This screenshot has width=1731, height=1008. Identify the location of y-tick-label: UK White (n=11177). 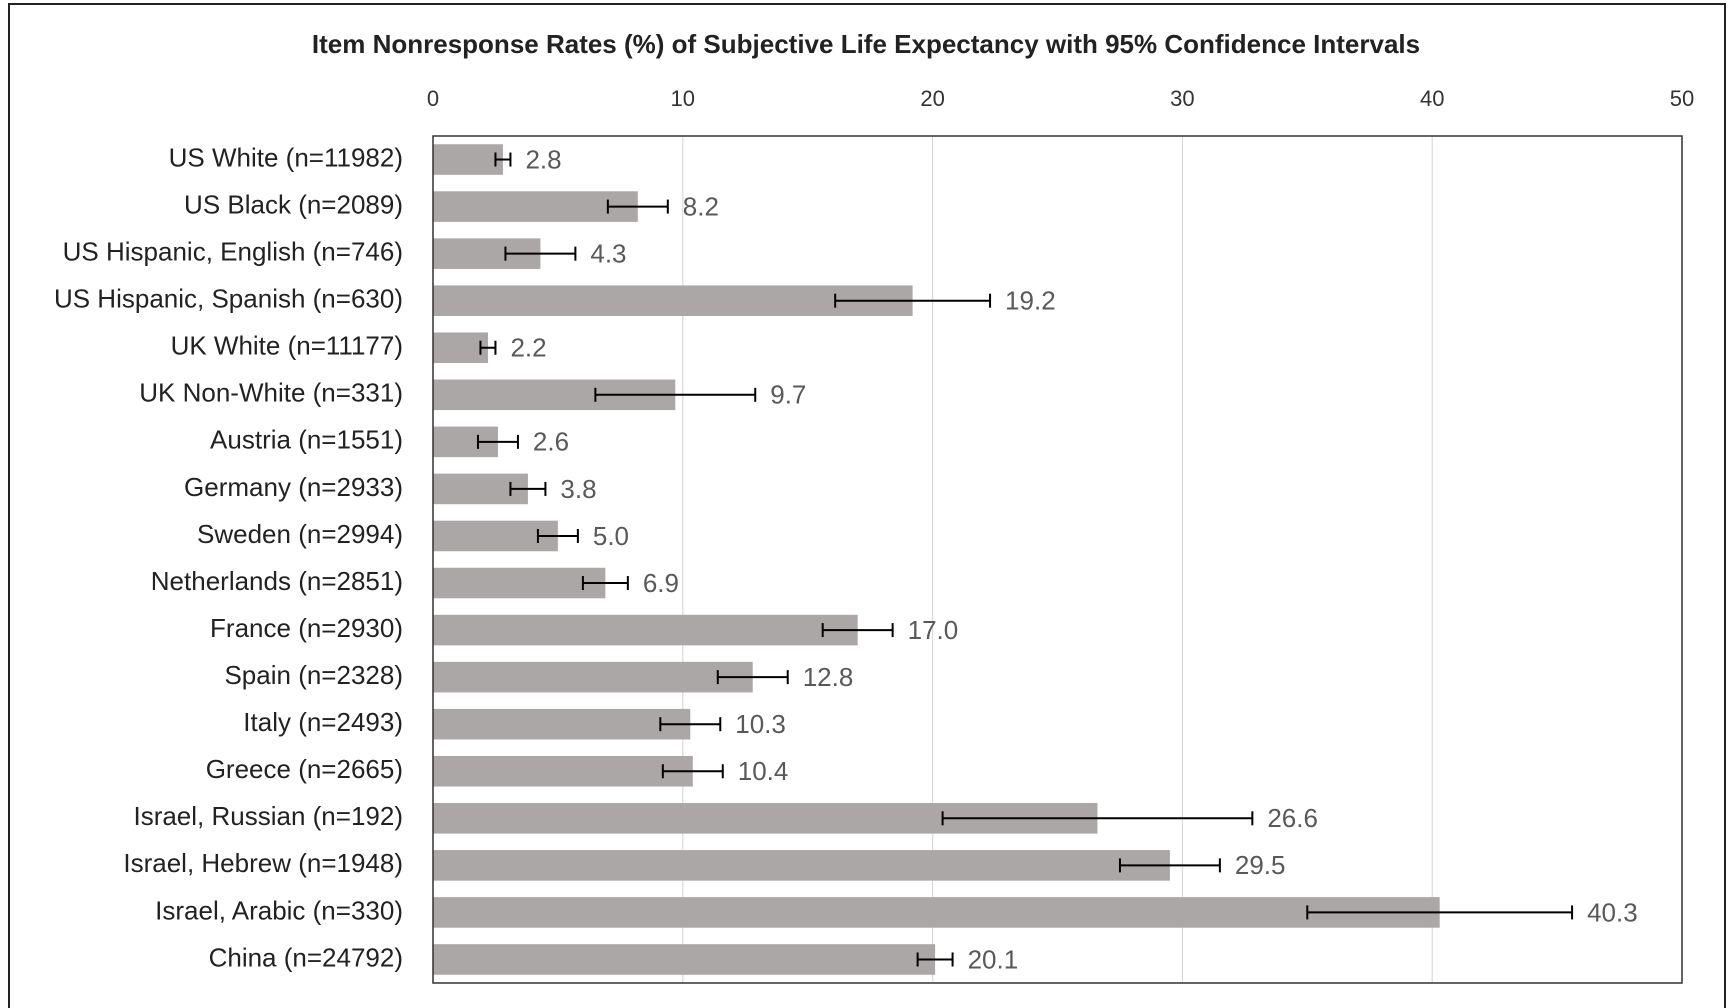
(287, 346).